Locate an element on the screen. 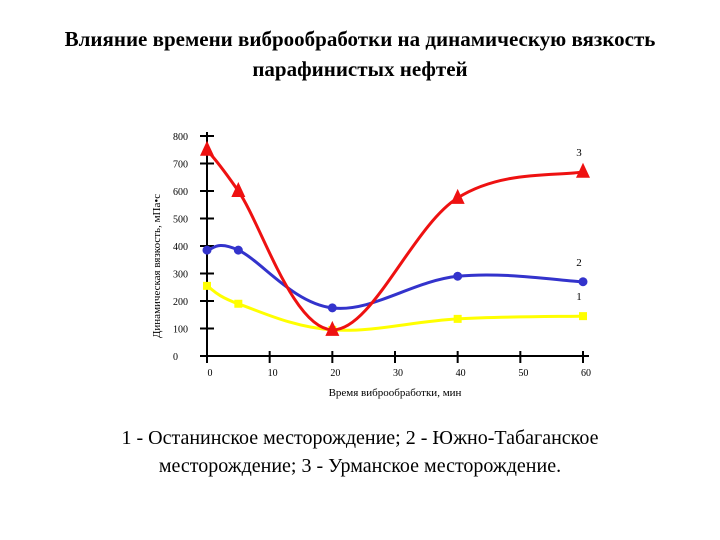 The width and height of the screenshot is (720, 540). x-tick-label: 10 is located at coordinates (273, 373).